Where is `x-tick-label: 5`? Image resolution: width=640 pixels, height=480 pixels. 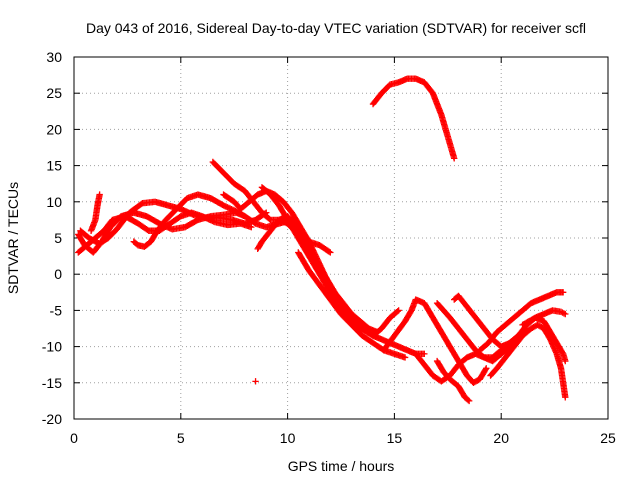
x-tick-label: 5 is located at coordinates (181, 438).